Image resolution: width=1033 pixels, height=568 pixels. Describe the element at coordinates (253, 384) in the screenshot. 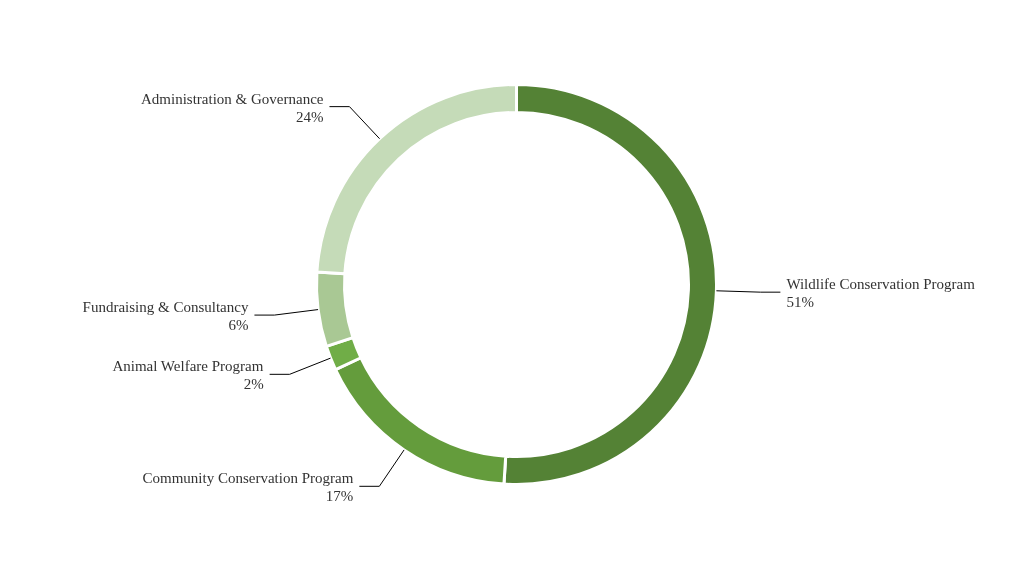

I see `data-label: 2%` at that location.